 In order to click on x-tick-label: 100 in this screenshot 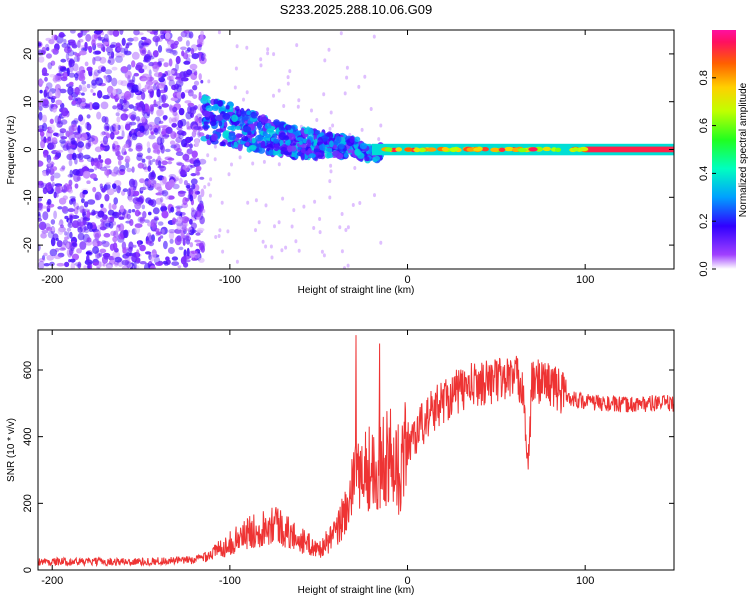, I will do `click(585, 280)`.